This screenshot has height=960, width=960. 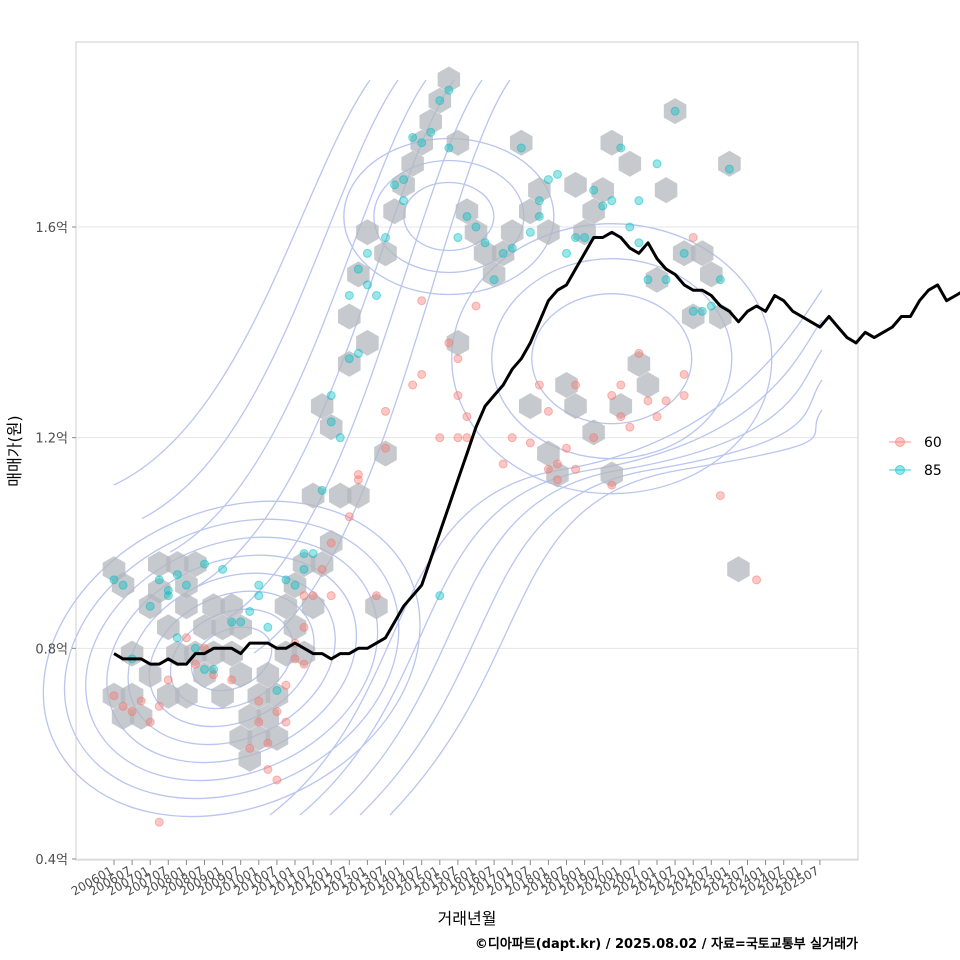 What do you see at coordinates (933, 471) in the screenshot?
I see `legend-label-85: 85` at bounding box center [933, 471].